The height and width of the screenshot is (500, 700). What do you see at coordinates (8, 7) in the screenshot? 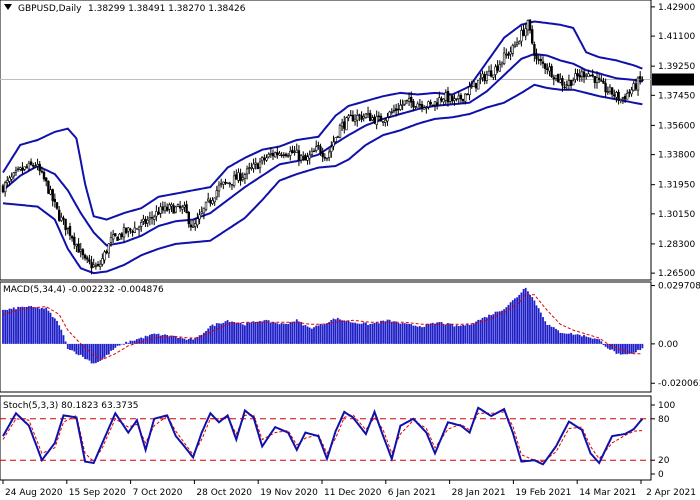
I see `dropdown-triangle-icon` at bounding box center [8, 7].